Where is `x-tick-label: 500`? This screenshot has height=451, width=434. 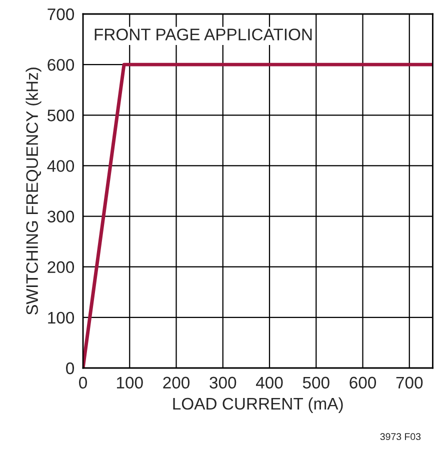
x-tick-label: 500 is located at coordinates (316, 382).